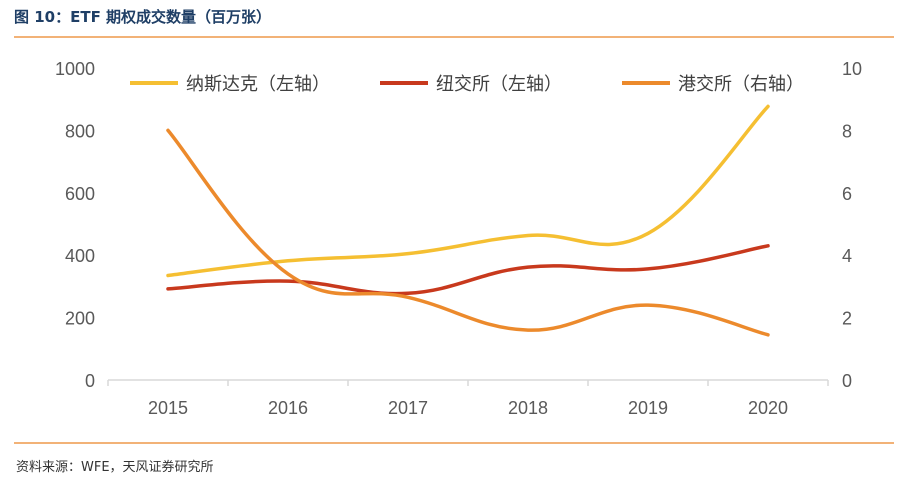 This screenshot has width=914, height=485. I want to click on x-tick-label: 2016, so click(288, 408).